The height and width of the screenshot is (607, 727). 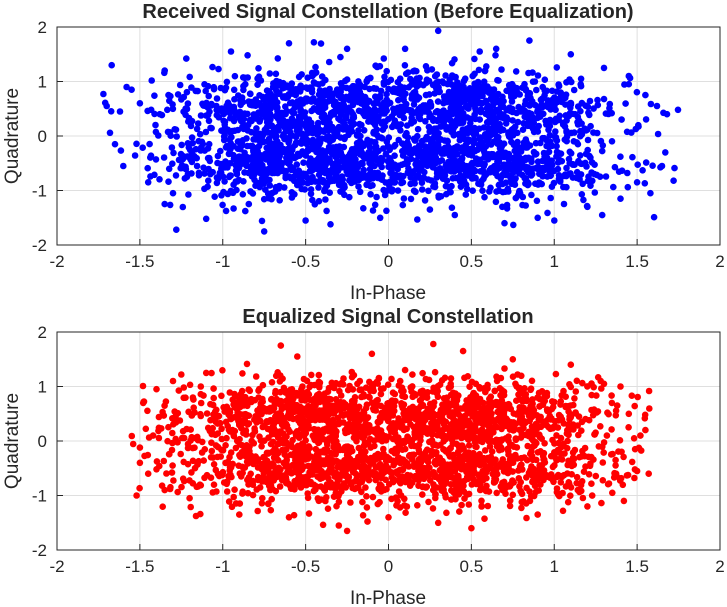 I want to click on x-tick-label: 1.5, so click(x=637, y=261).